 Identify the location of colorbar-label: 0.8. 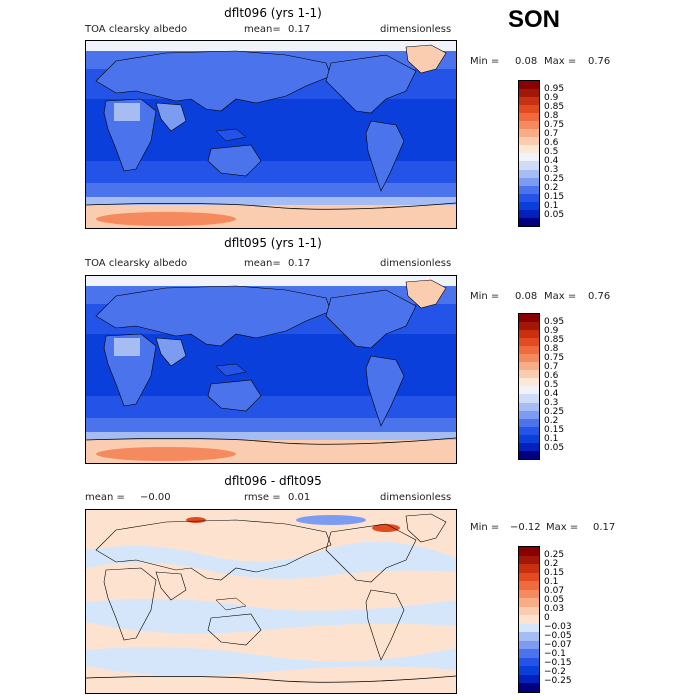
(551, 348).